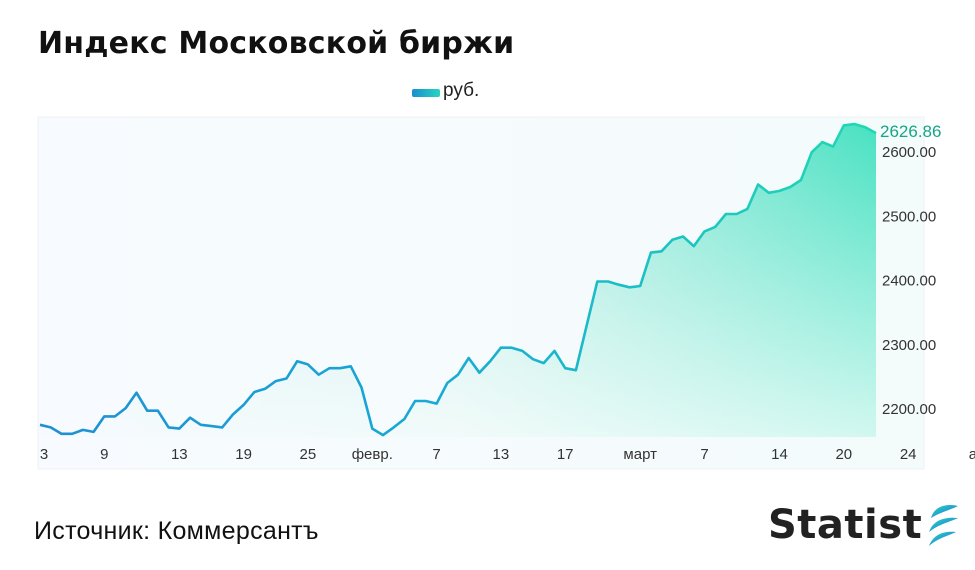 Image resolution: width=975 pixels, height=570 pixels. I want to click on y-tick-label: 2400.00, so click(909, 281).